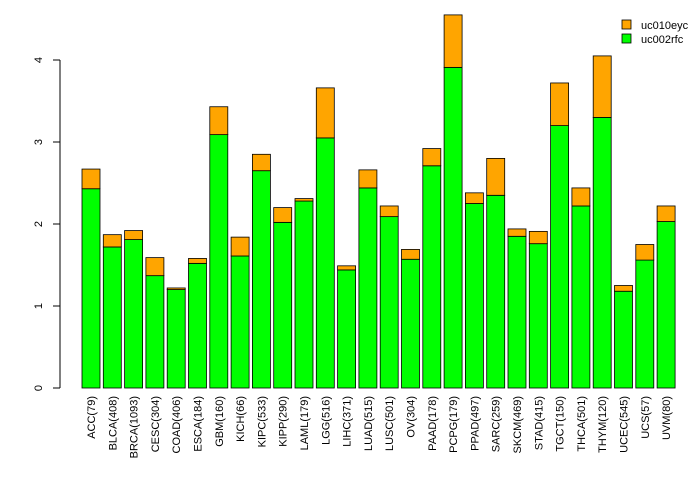 This screenshot has width=700, height=480. I want to click on x-tick-label: BRCA(1093), so click(135, 427).